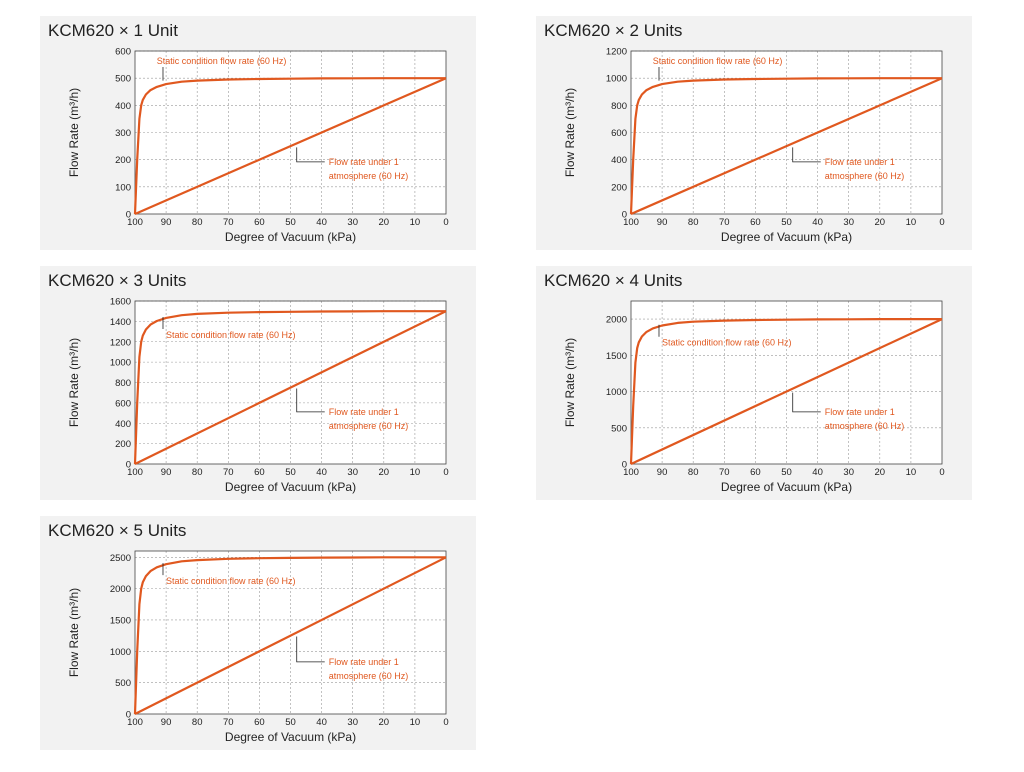 The image size is (1024, 772). What do you see at coordinates (364, 162) in the screenshot?
I see `annotation-atmospheric-flow: Flow rate under 1` at bounding box center [364, 162].